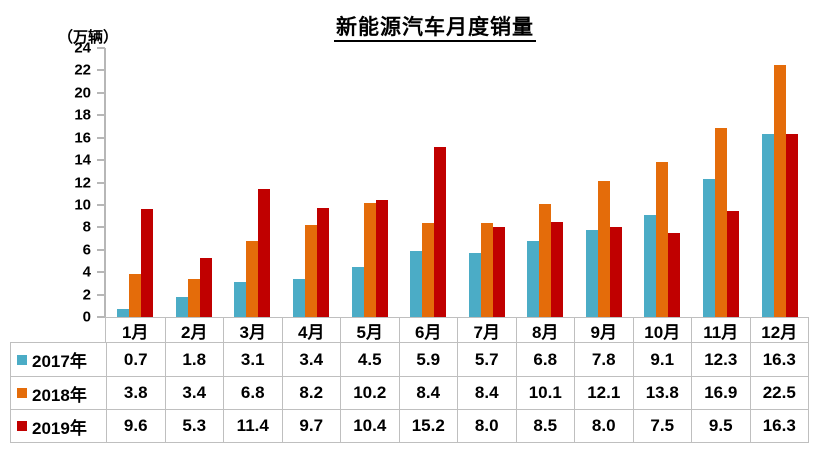 The width and height of the screenshot is (820, 451). Describe the element at coordinates (135, 425) in the screenshot. I see `value-cell: 9.6` at that location.